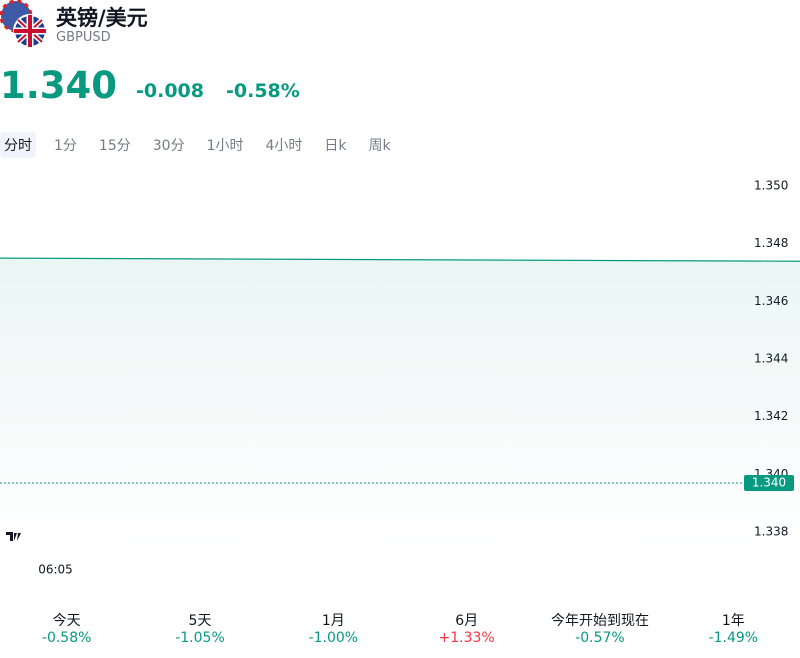 The width and height of the screenshot is (800, 658). What do you see at coordinates (284, 146) in the screenshot?
I see `tab: 4小时` at bounding box center [284, 146].